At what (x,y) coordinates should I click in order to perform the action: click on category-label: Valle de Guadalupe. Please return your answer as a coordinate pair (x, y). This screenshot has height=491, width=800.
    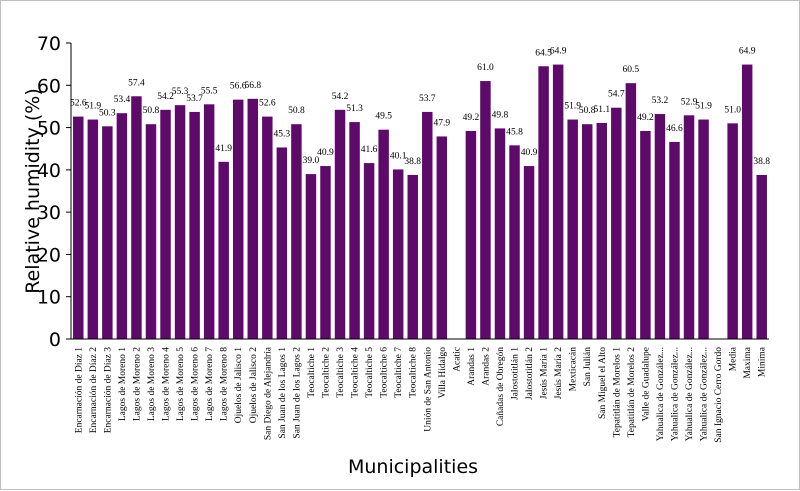
    Looking at the image, I should click on (646, 384).